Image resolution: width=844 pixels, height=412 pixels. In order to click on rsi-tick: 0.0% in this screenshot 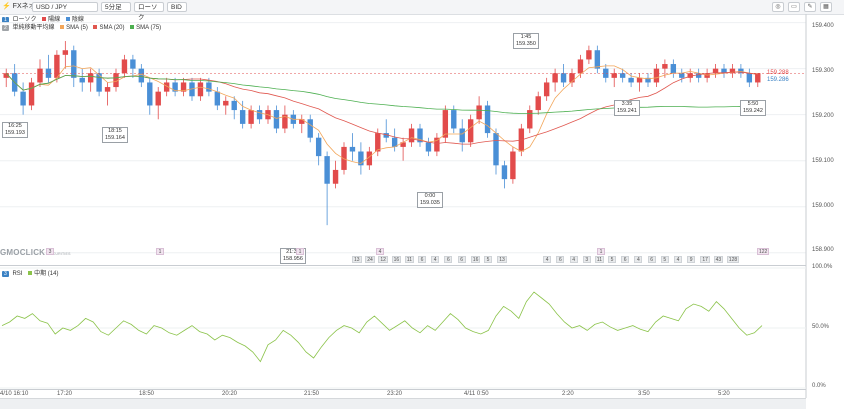, I will do `click(819, 386)`.